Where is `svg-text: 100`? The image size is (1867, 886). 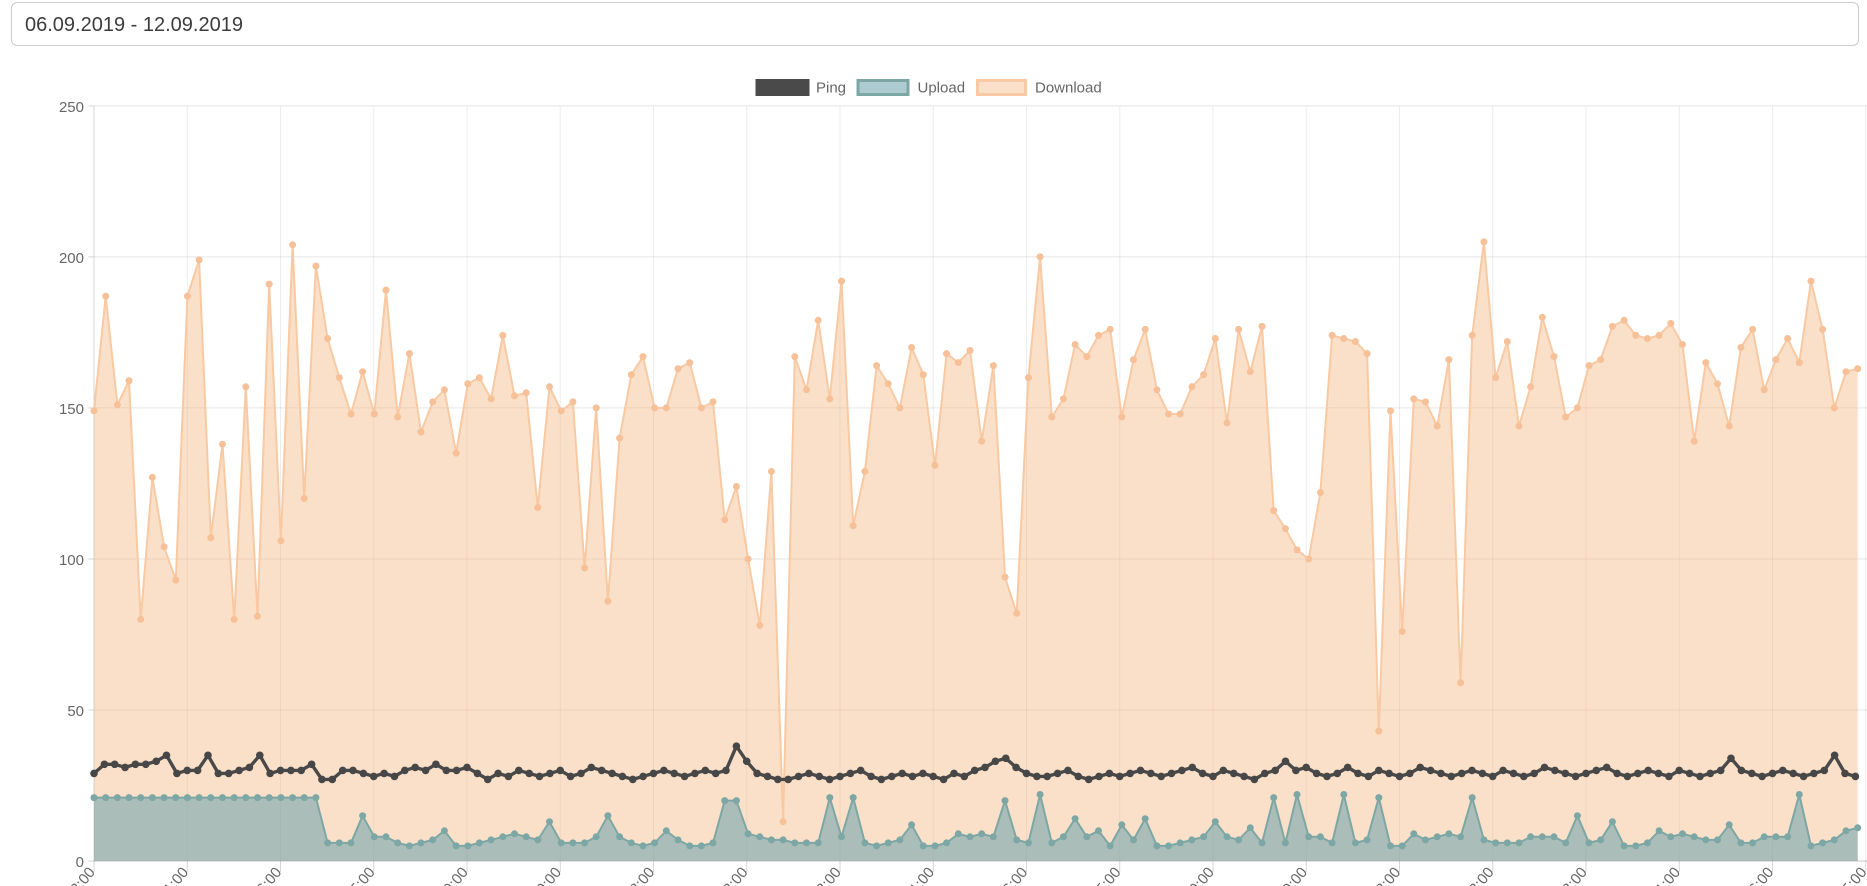 svg-text: 100 is located at coordinates (71, 560).